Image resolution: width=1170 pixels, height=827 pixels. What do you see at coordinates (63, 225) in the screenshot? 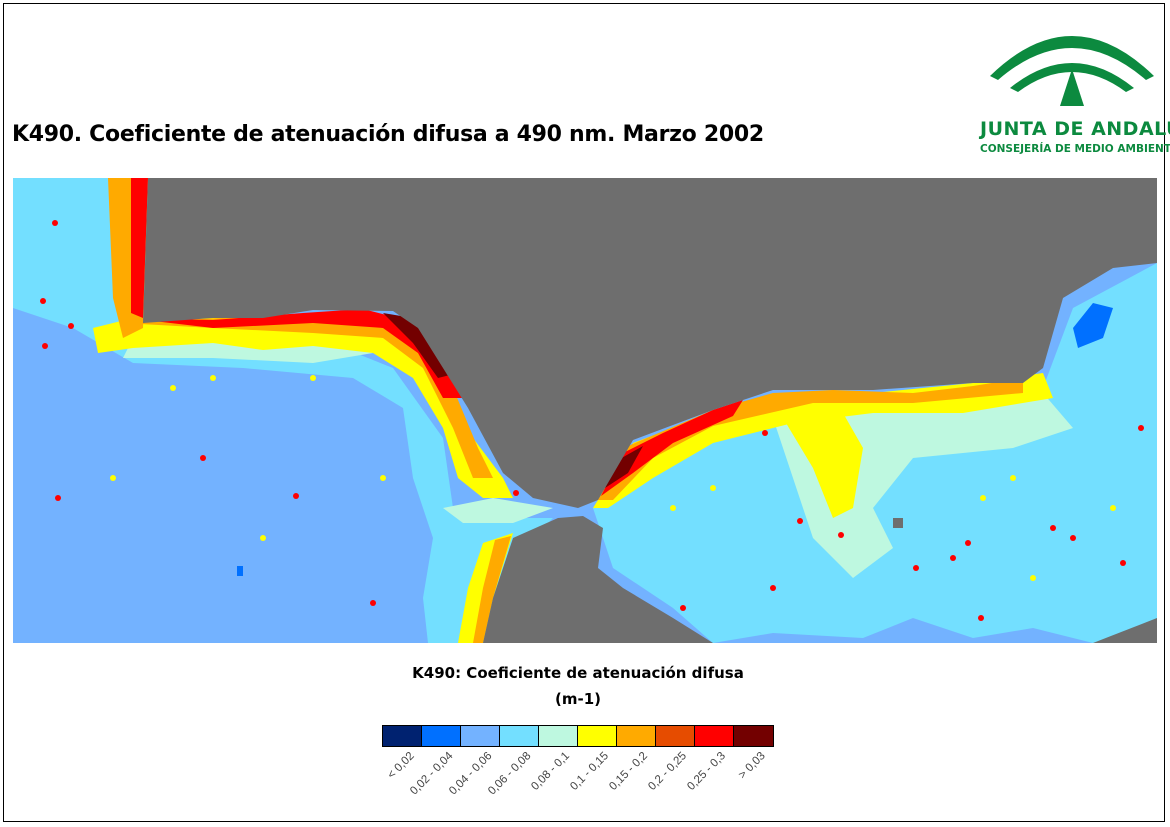
I see `sea-cyan-patch` at bounding box center [63, 225].